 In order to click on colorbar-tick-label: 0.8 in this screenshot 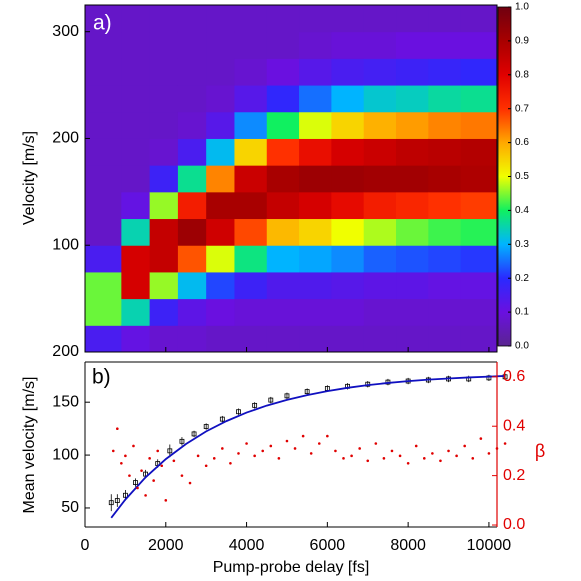, I will do `click(522, 74)`.